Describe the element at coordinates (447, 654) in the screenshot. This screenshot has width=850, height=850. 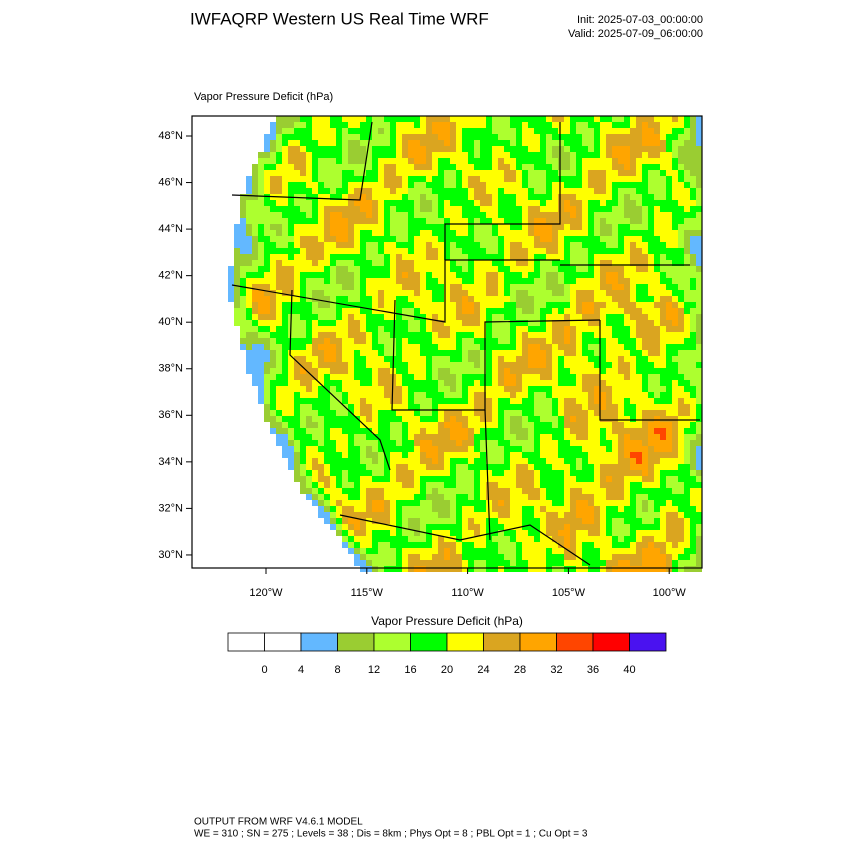
I see `colorbar: 0 4 8 12 16 20 24 28 32 36 40` at that location.